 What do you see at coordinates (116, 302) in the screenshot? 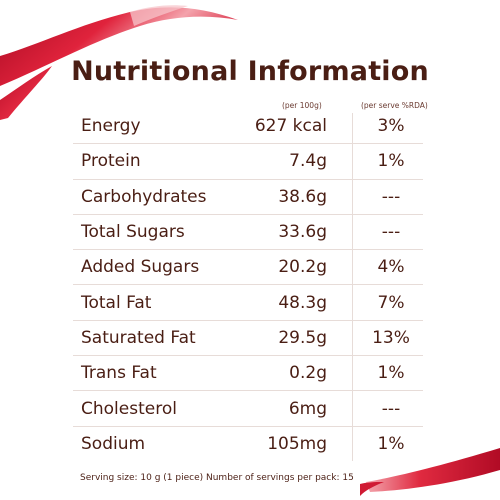
I see `nutrient-name: Total Fat` at bounding box center [116, 302].